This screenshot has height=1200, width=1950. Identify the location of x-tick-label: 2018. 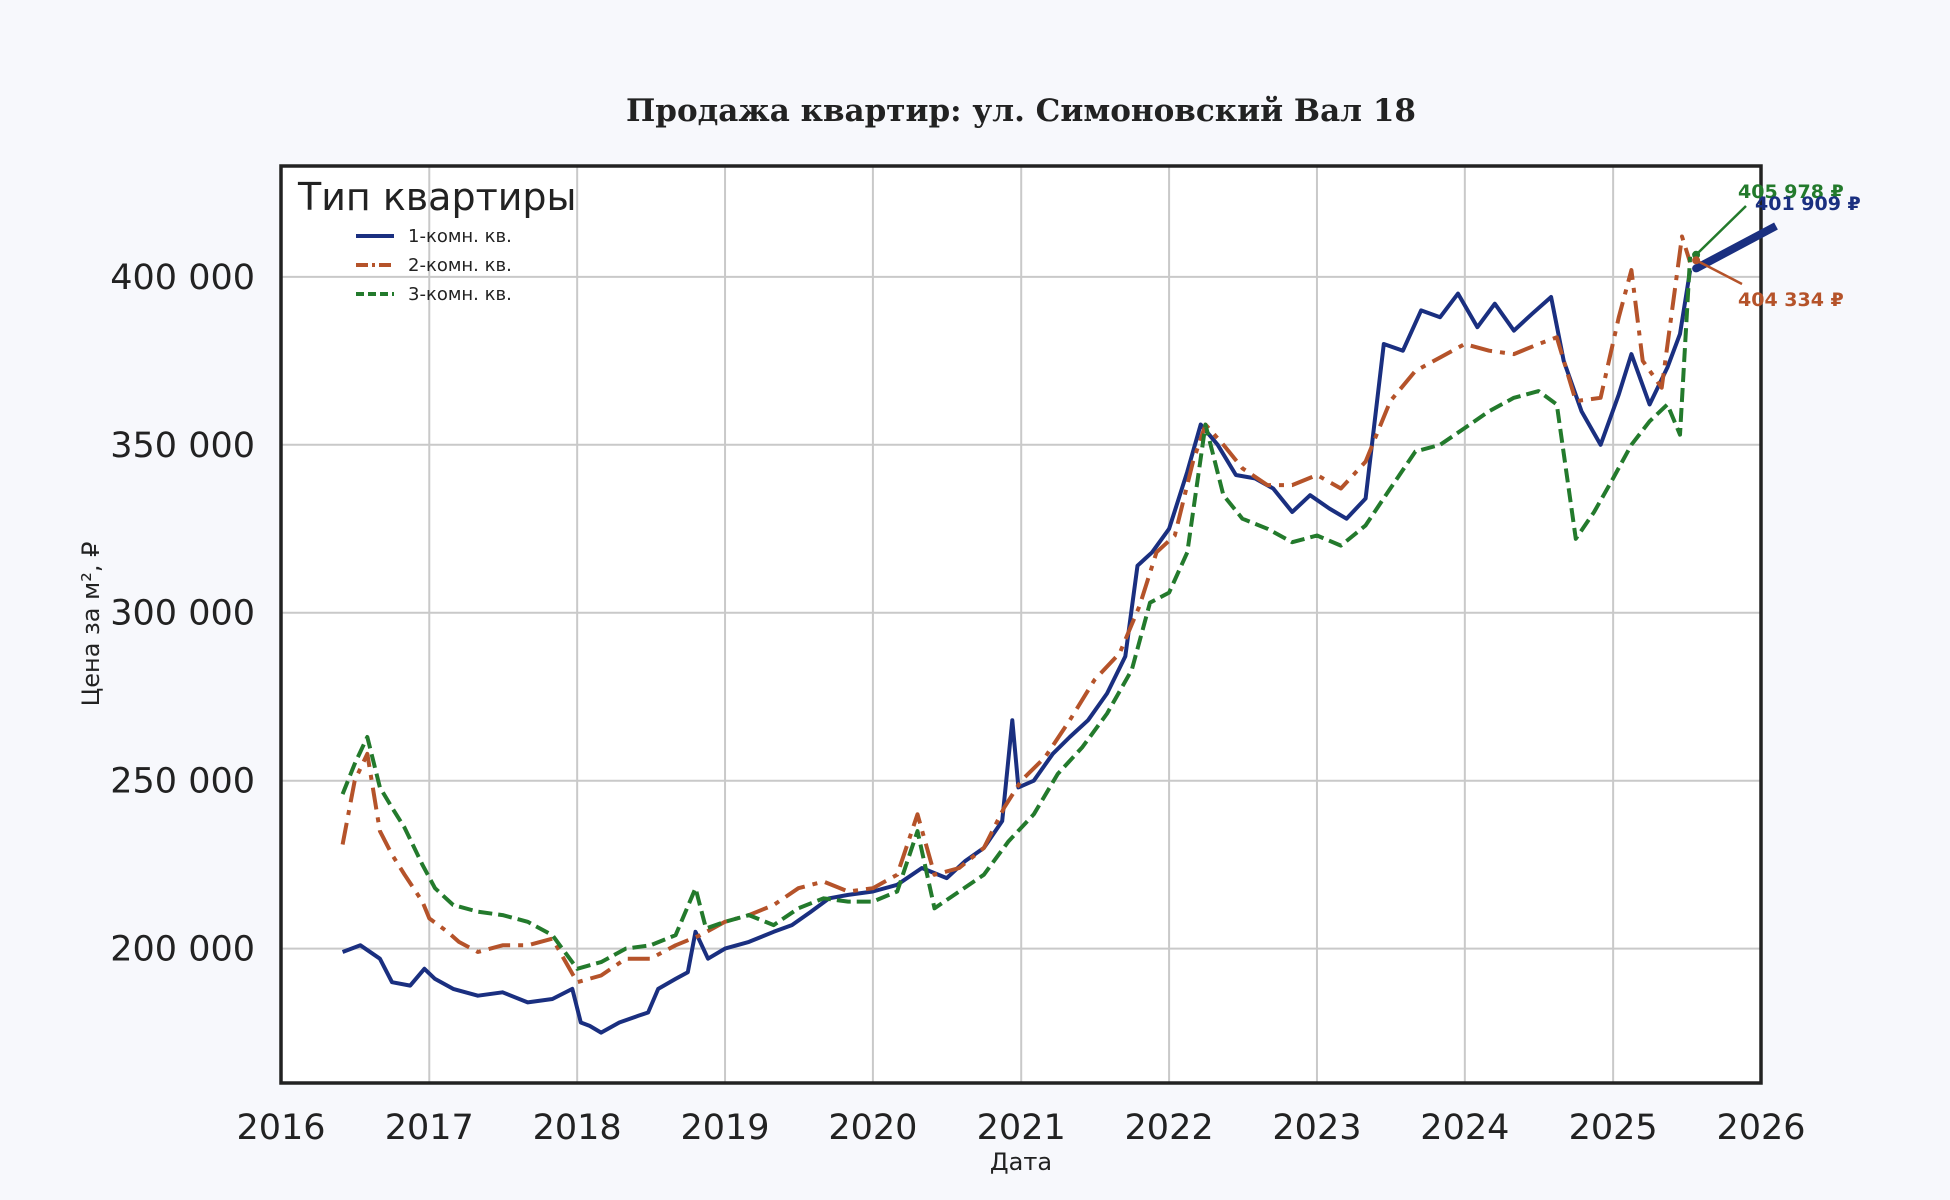
(577, 1128).